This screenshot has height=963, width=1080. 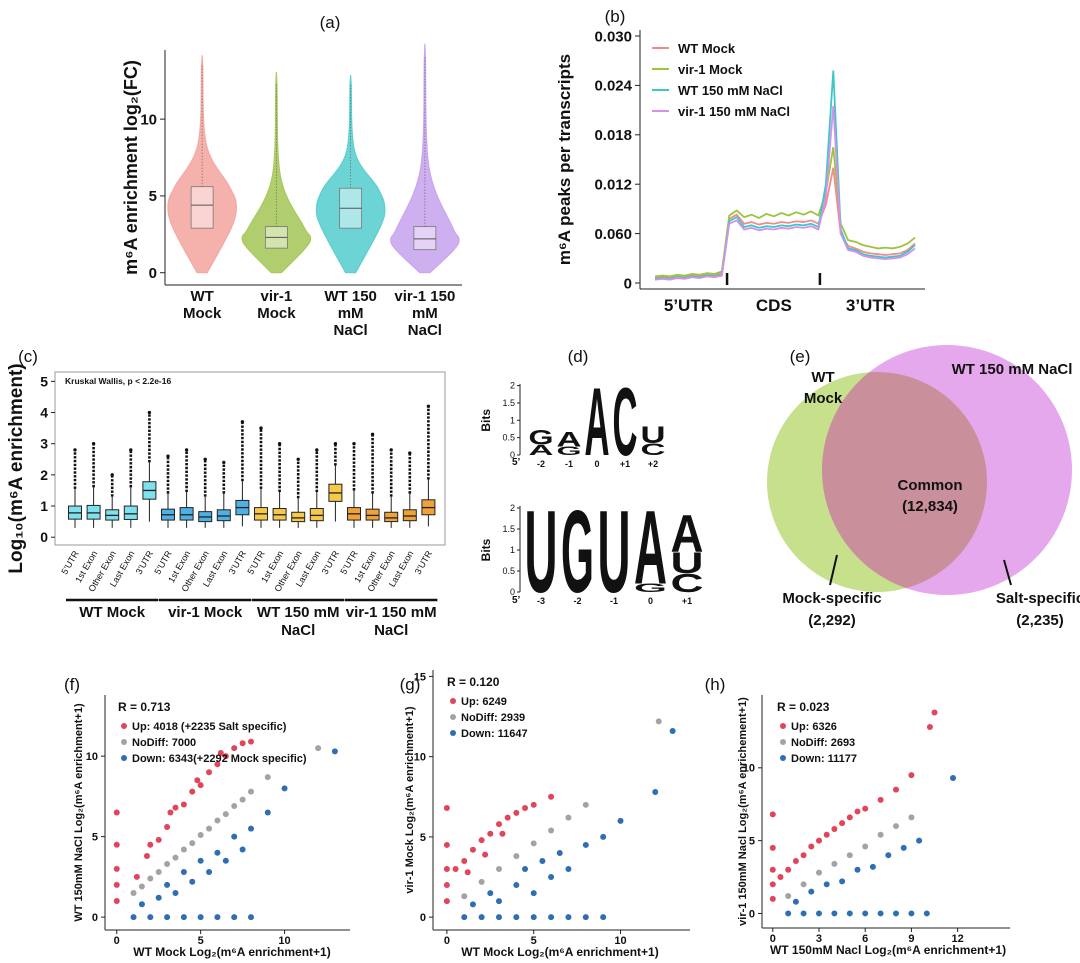 I want to click on x-tick-label: vir-1 Mock, so click(x=276, y=305).